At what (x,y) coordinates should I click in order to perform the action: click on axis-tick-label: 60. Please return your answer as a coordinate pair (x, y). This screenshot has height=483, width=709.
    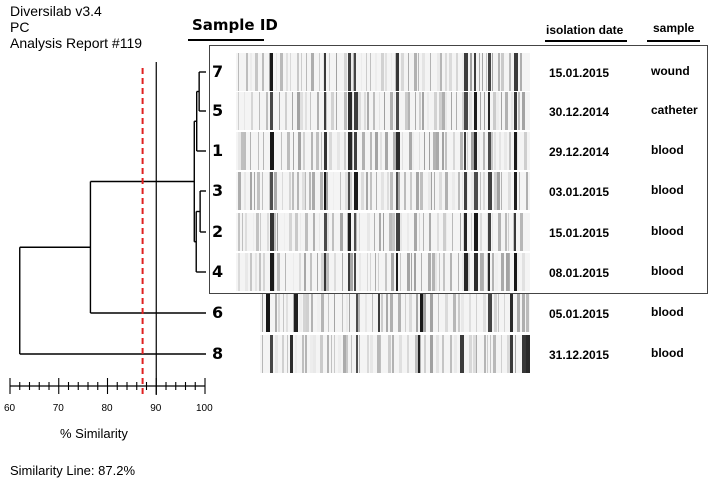
    Looking at the image, I should click on (10, 408).